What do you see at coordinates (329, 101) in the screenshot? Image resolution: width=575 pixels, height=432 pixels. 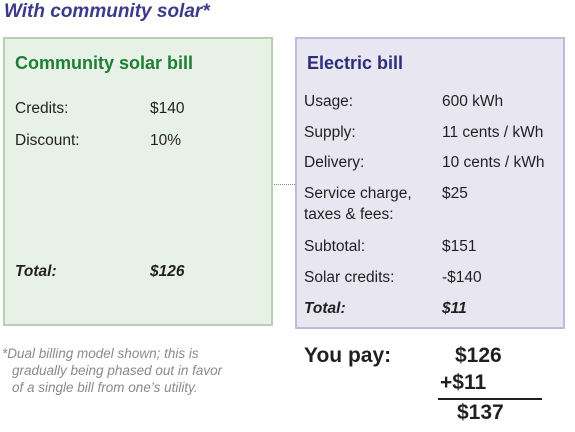 I see `usage-label: Usage:` at bounding box center [329, 101].